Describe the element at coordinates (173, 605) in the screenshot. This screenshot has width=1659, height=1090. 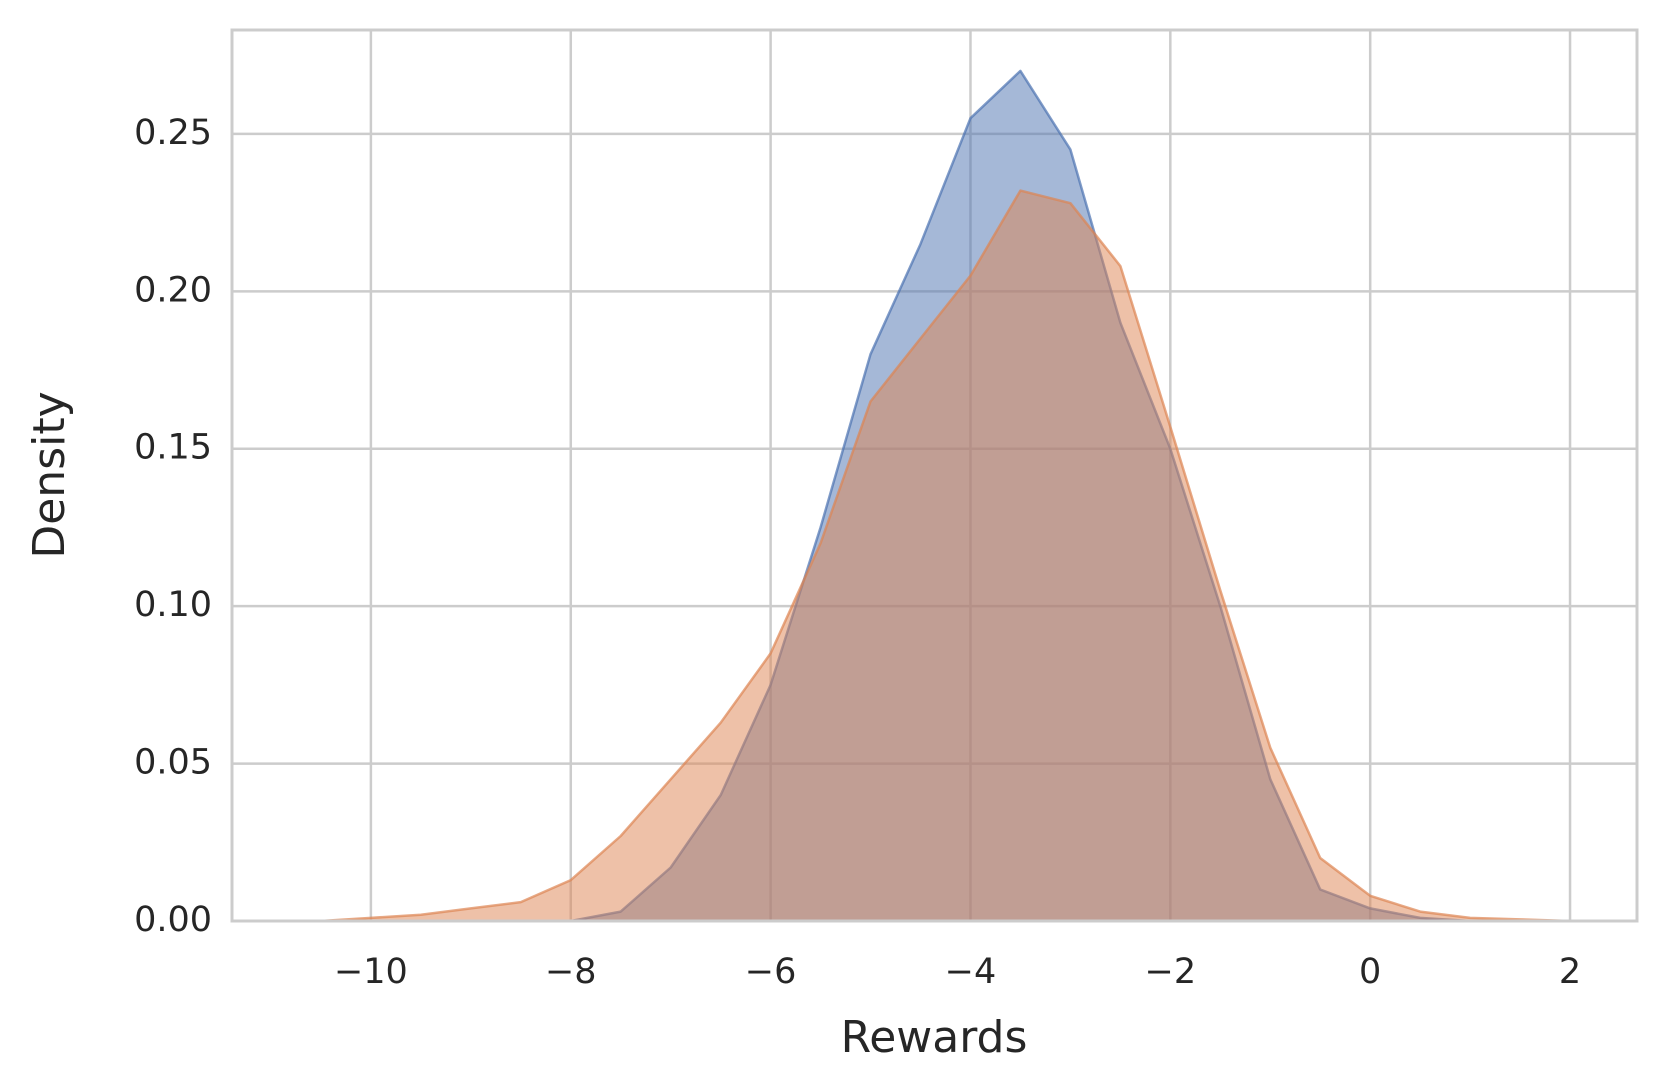
I see `y-tick-label: 0.10` at that location.